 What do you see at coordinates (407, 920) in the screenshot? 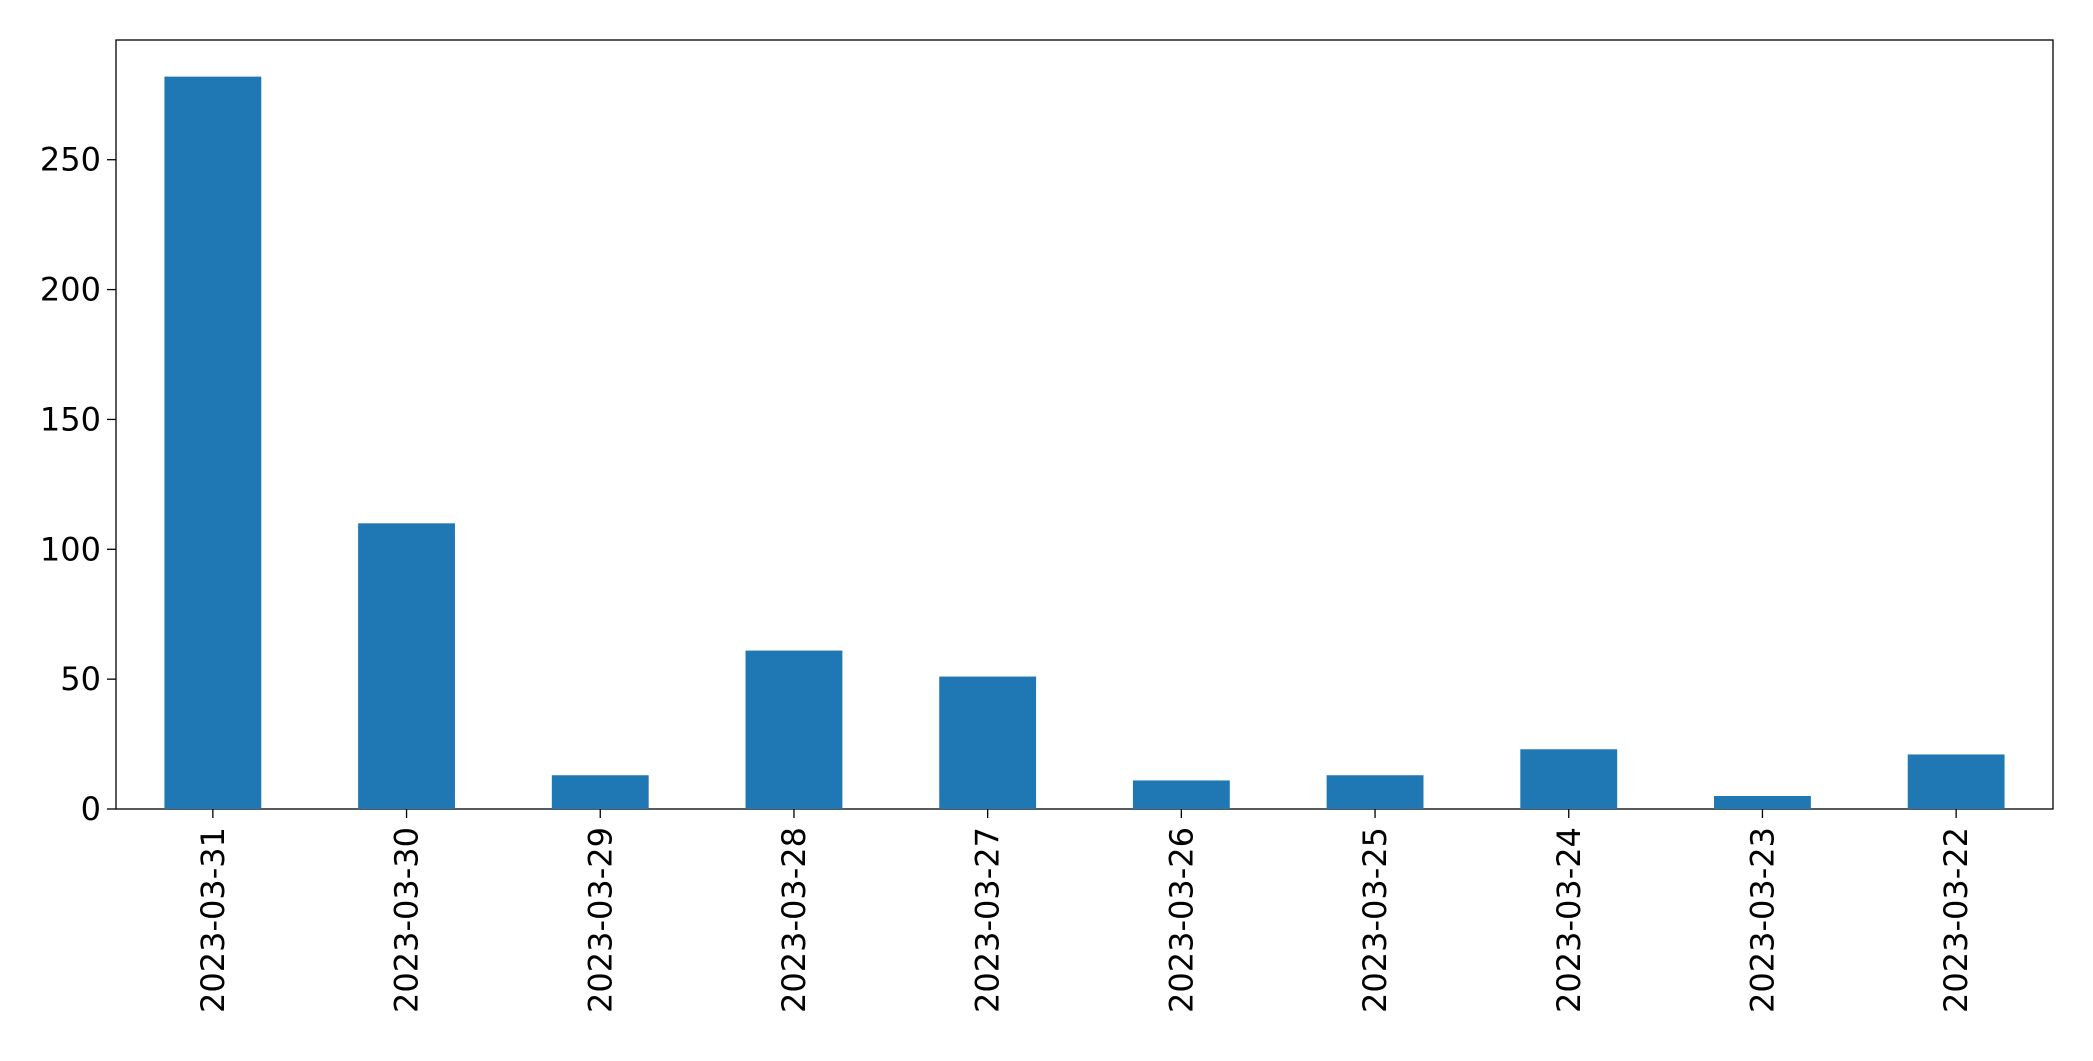
I see `x-tick-label: 2023-03-30` at bounding box center [407, 920].